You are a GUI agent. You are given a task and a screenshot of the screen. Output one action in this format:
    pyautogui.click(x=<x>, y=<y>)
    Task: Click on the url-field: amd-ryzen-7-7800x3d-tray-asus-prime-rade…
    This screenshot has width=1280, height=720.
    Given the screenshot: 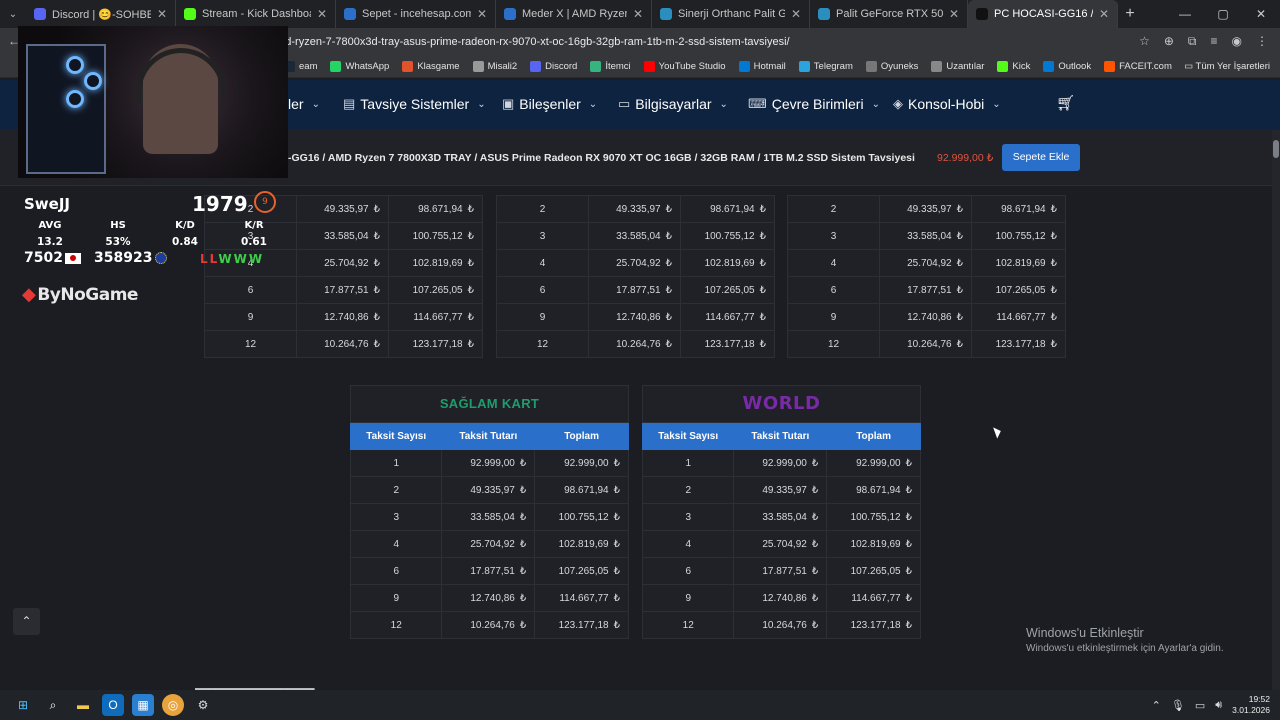 What is the action you would take?
    pyautogui.click(x=530, y=42)
    